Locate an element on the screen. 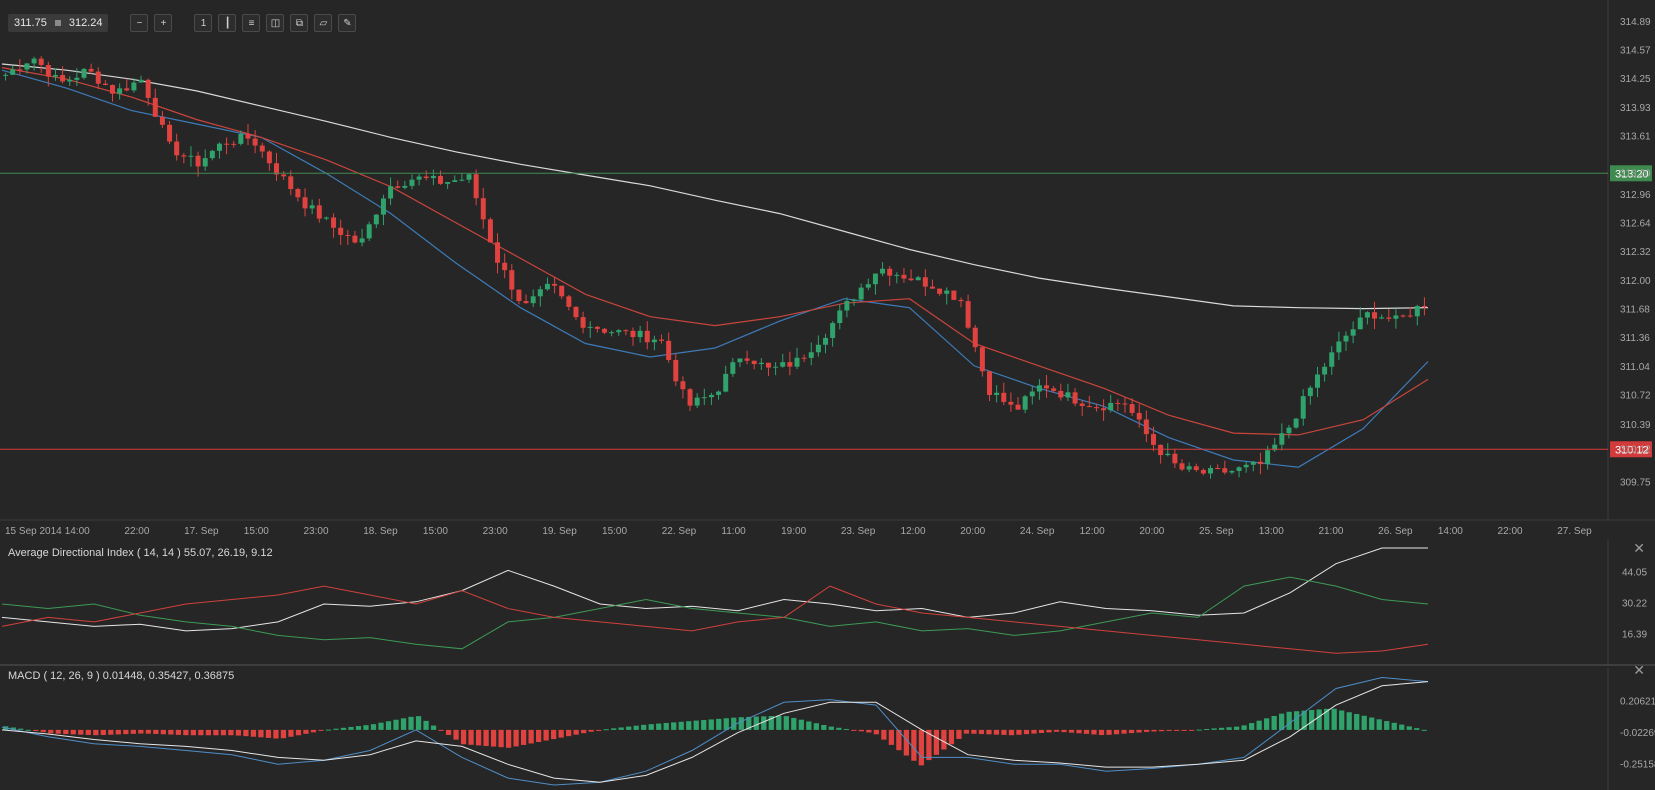  price-tick-label: 314.89 is located at coordinates (1635, 22).